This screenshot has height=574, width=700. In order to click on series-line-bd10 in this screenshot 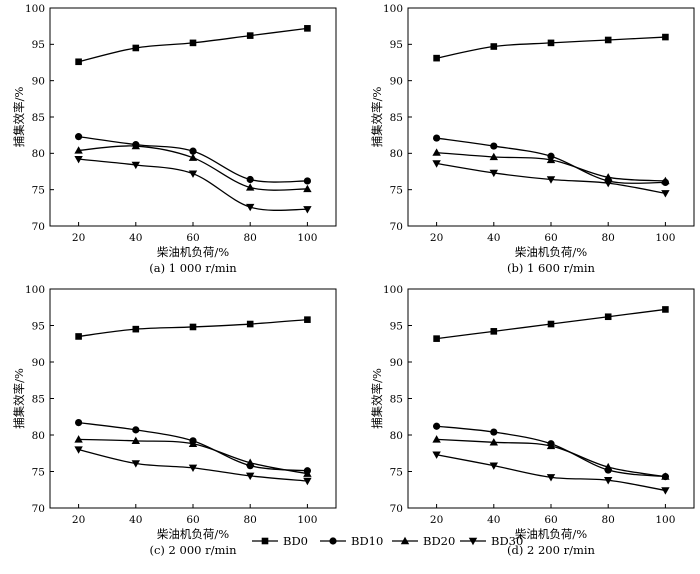, I will do `click(551, 451)`.